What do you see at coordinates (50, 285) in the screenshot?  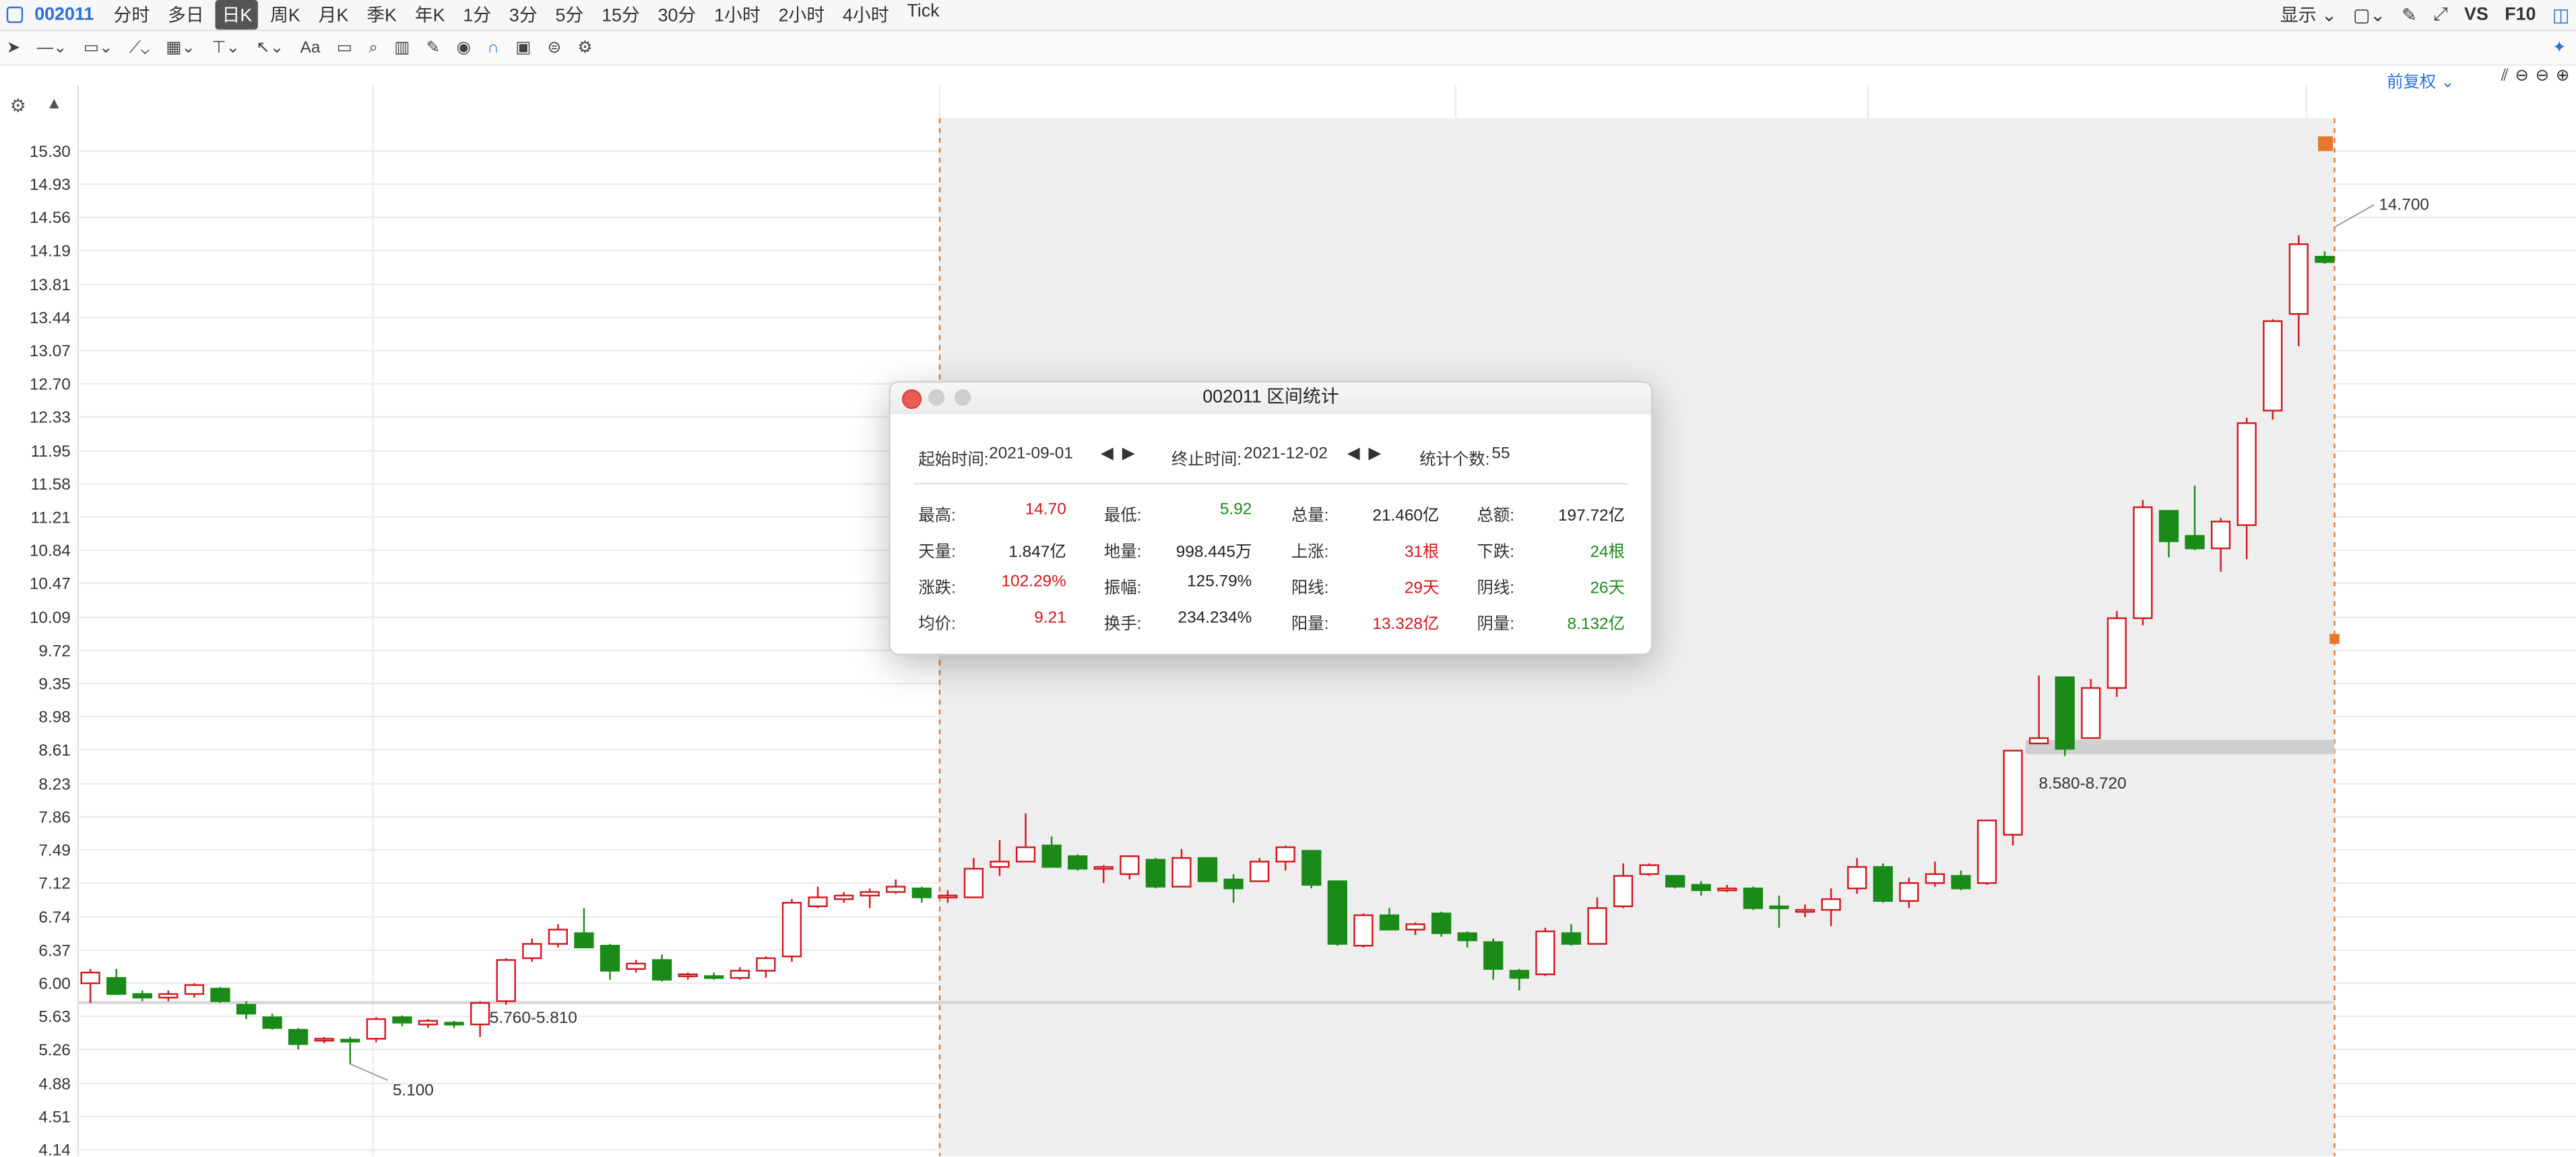 I see `y-tick-label: 13.81` at bounding box center [50, 285].